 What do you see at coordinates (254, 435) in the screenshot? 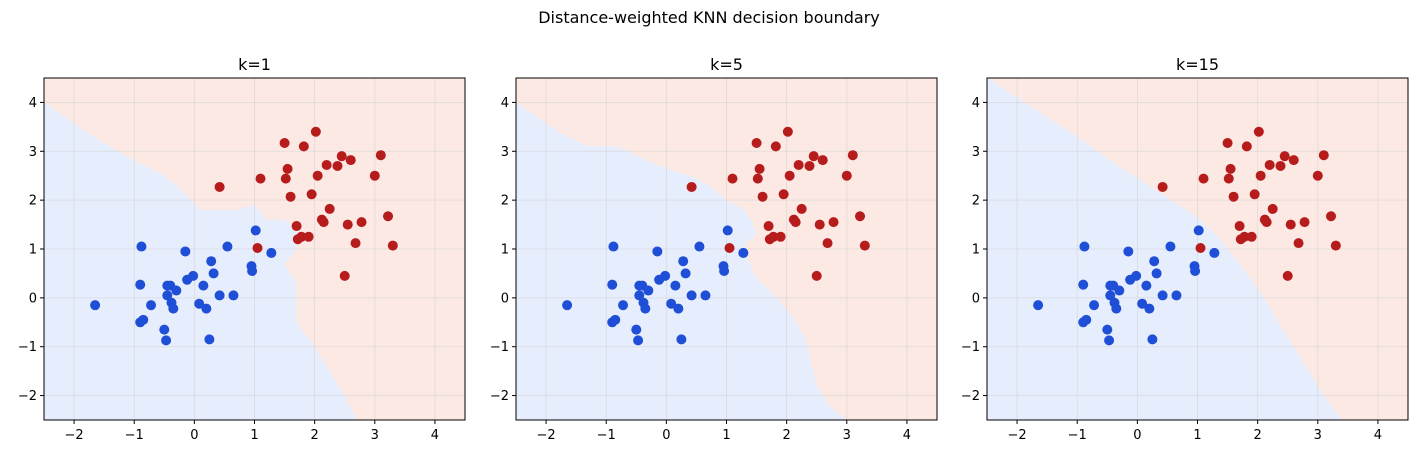
I see `x-tick-label: 1` at bounding box center [254, 435].